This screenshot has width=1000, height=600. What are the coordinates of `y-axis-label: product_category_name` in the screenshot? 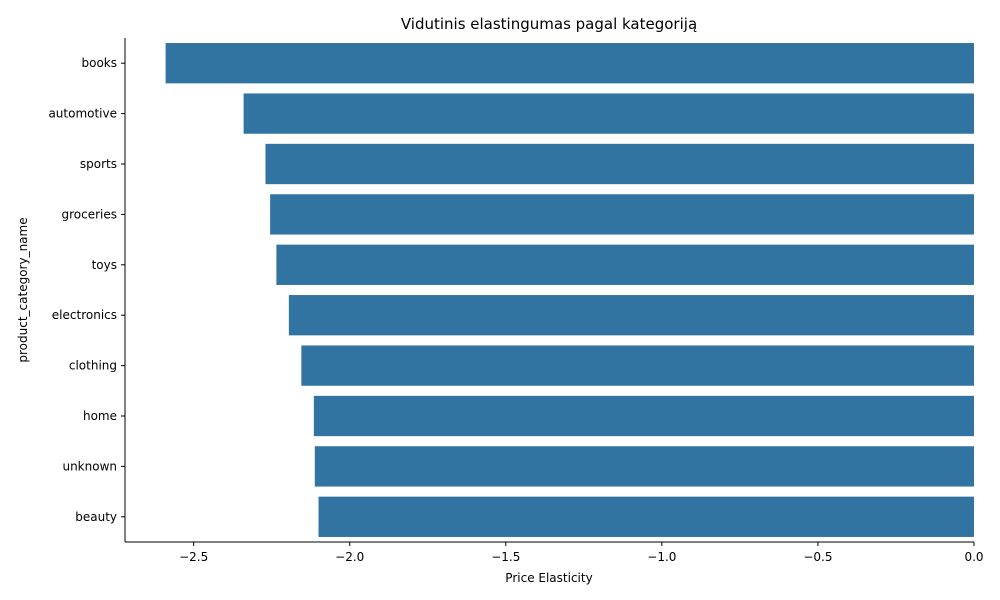 It's located at (23, 289).